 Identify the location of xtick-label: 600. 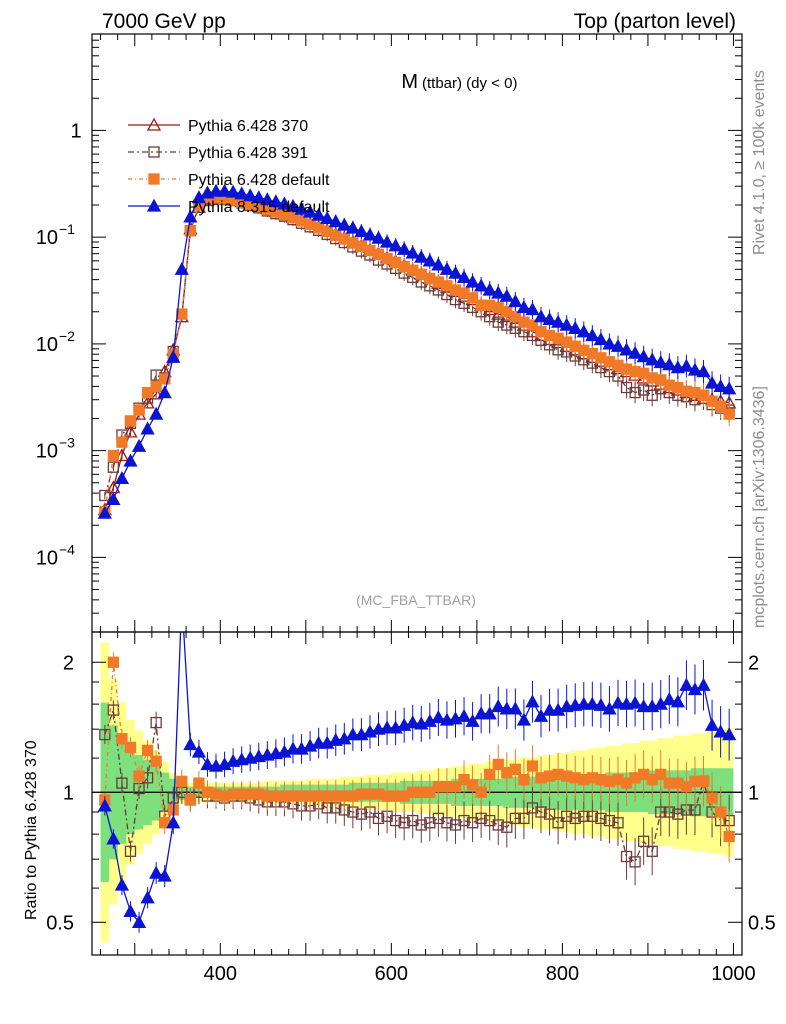
(391, 974).